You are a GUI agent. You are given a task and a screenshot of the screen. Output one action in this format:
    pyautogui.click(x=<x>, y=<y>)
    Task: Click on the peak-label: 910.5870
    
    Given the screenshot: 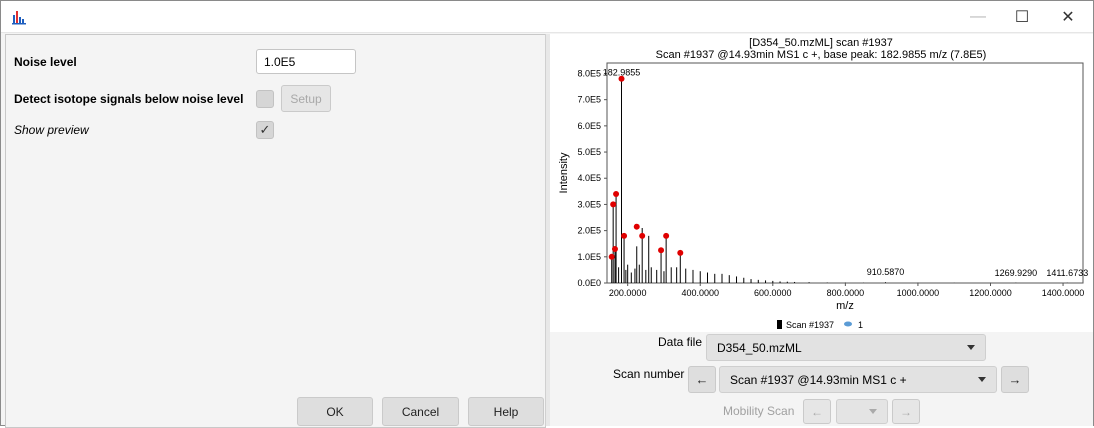 What is the action you would take?
    pyautogui.click(x=886, y=272)
    